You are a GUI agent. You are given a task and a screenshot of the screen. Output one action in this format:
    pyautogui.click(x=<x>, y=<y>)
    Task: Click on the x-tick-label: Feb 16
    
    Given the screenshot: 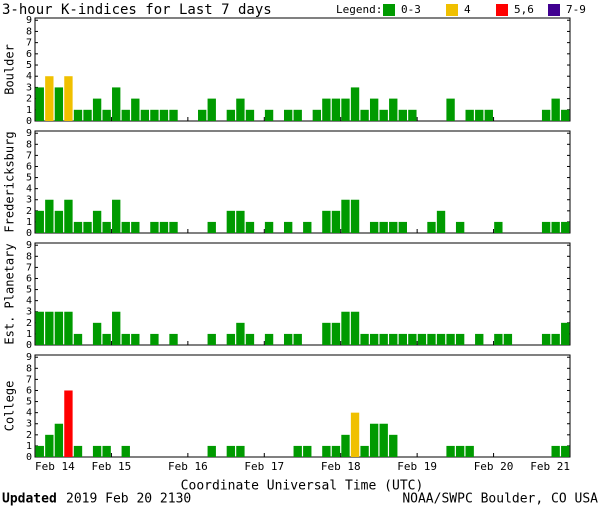 What is the action you would take?
    pyautogui.click(x=188, y=466)
    